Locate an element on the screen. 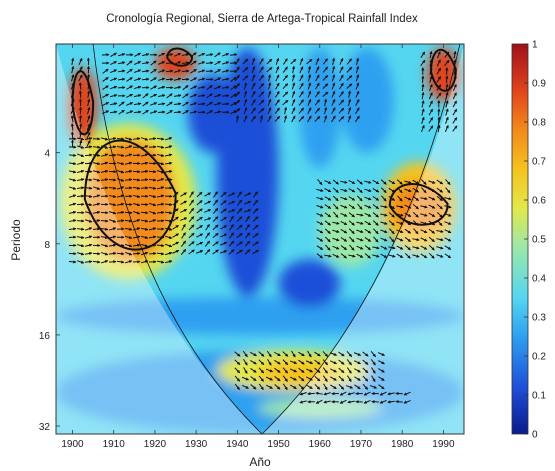 The height and width of the screenshot is (471, 555). y-tick-label: 32 is located at coordinates (45, 427).